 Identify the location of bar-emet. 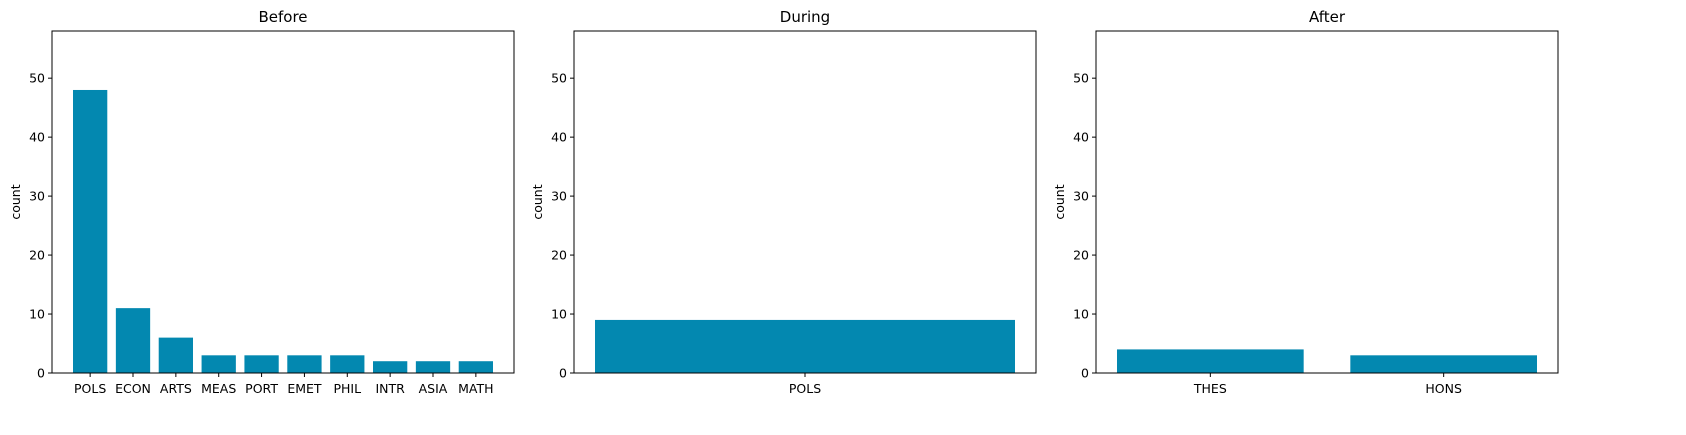
(304, 364).